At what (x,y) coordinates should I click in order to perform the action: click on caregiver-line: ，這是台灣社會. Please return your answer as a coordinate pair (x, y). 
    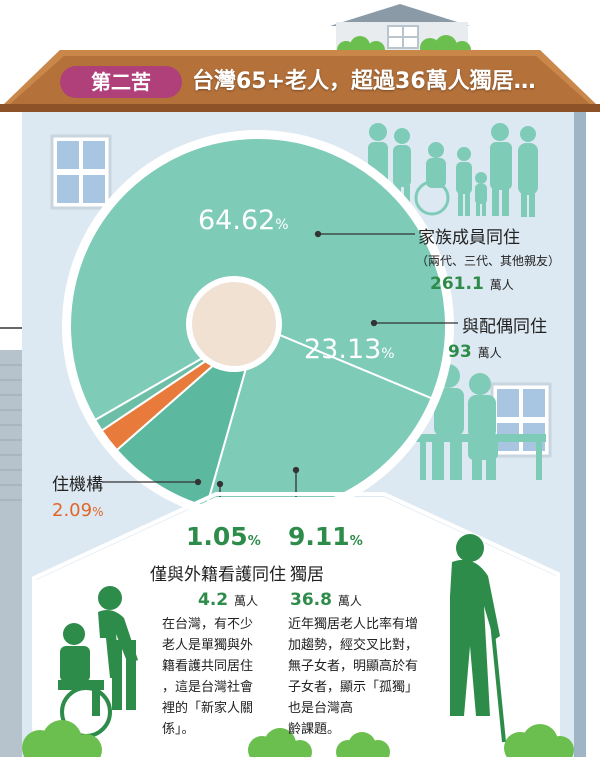
    Looking at the image, I should click on (208, 687).